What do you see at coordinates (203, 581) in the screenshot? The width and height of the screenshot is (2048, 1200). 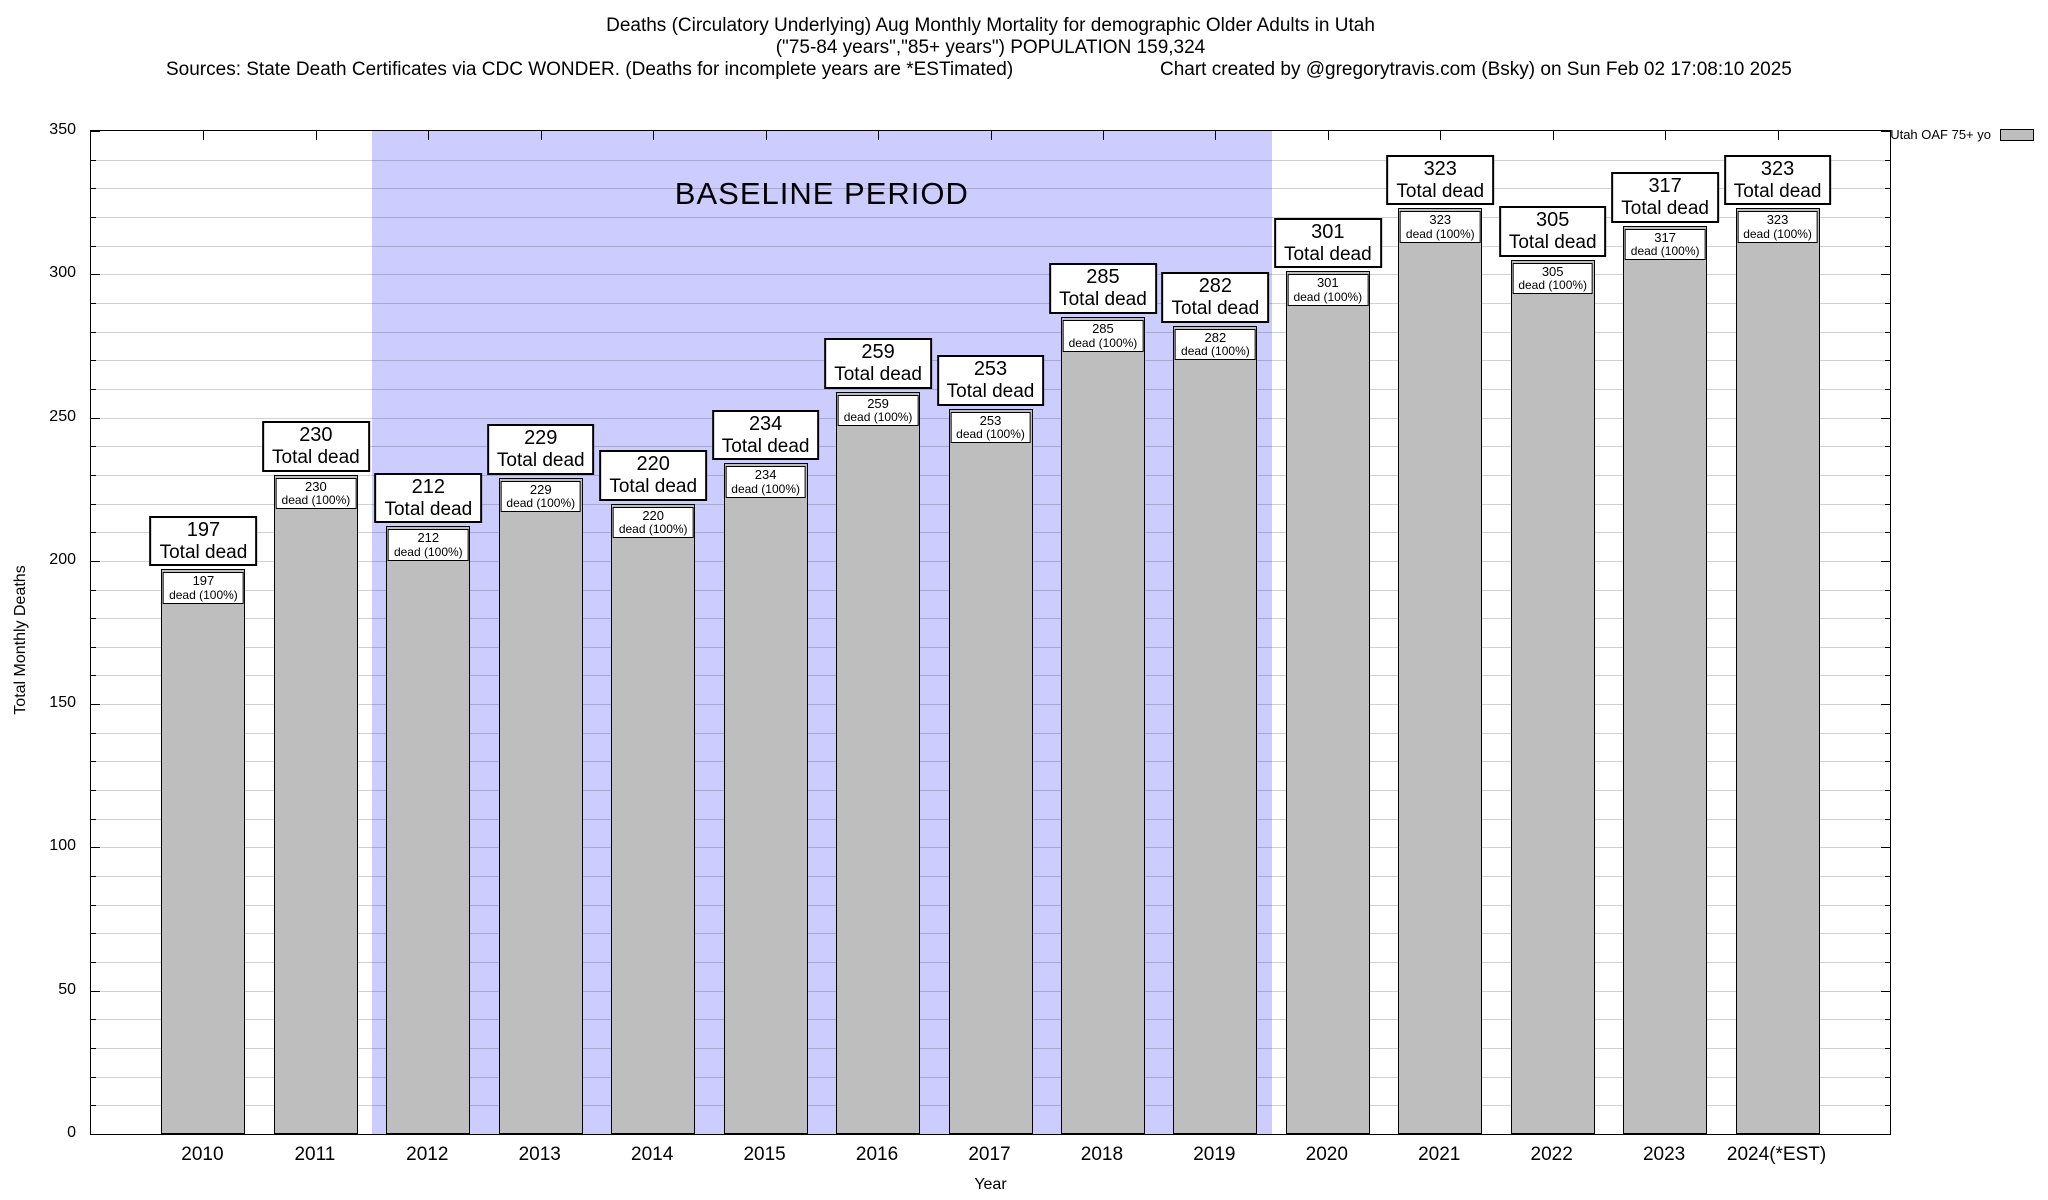 I see `bar-sublabel-value: 197` at bounding box center [203, 581].